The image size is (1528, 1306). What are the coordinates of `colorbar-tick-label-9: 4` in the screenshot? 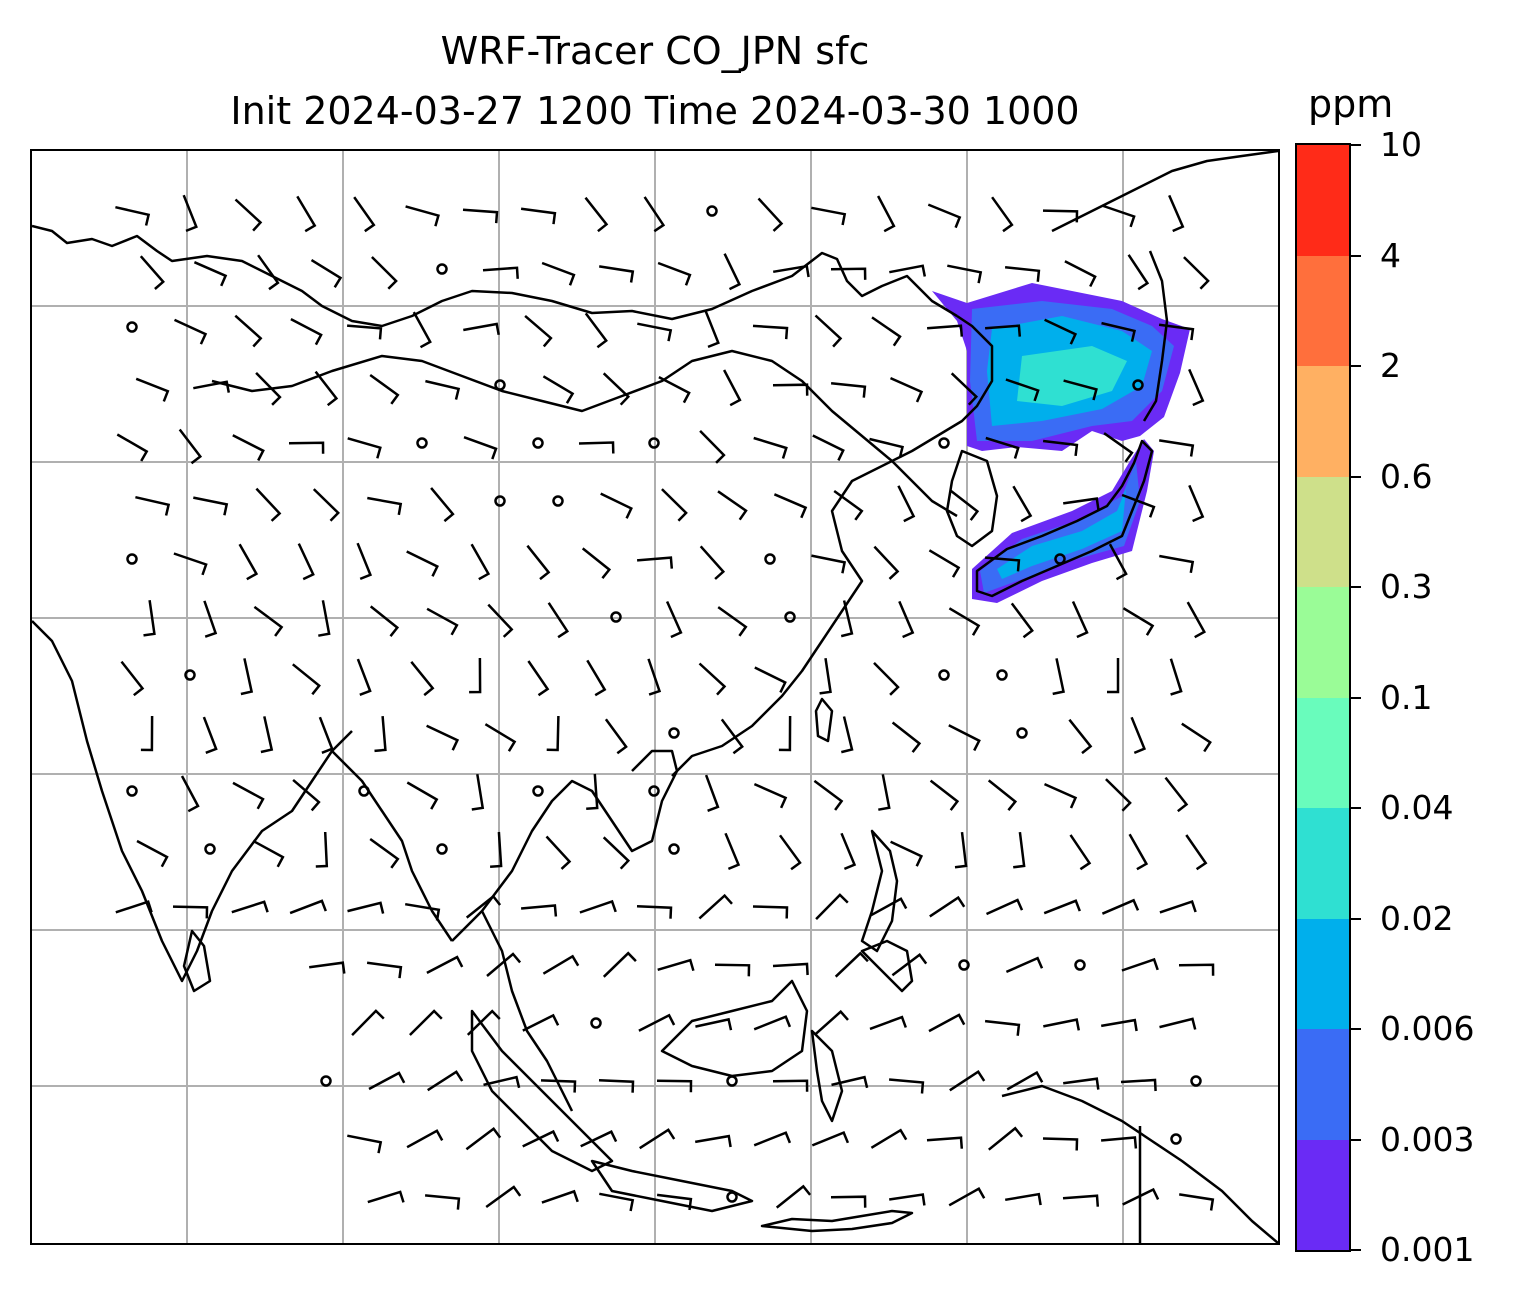 It's located at (1390, 255).